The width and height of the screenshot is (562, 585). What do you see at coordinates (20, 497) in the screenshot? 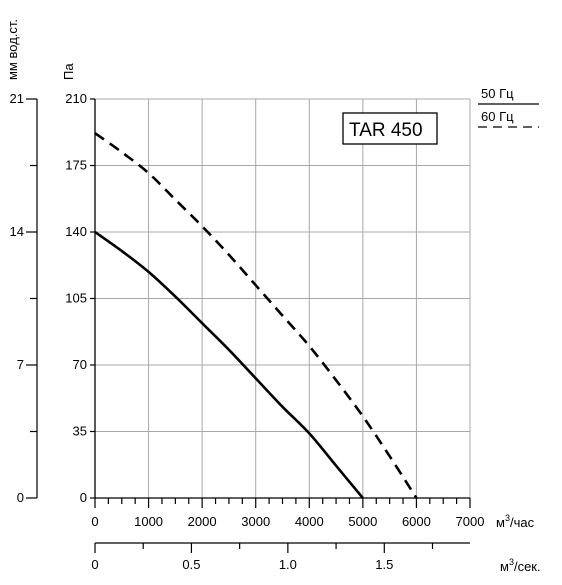
I see `y2-tick-label: 0` at bounding box center [20, 497].